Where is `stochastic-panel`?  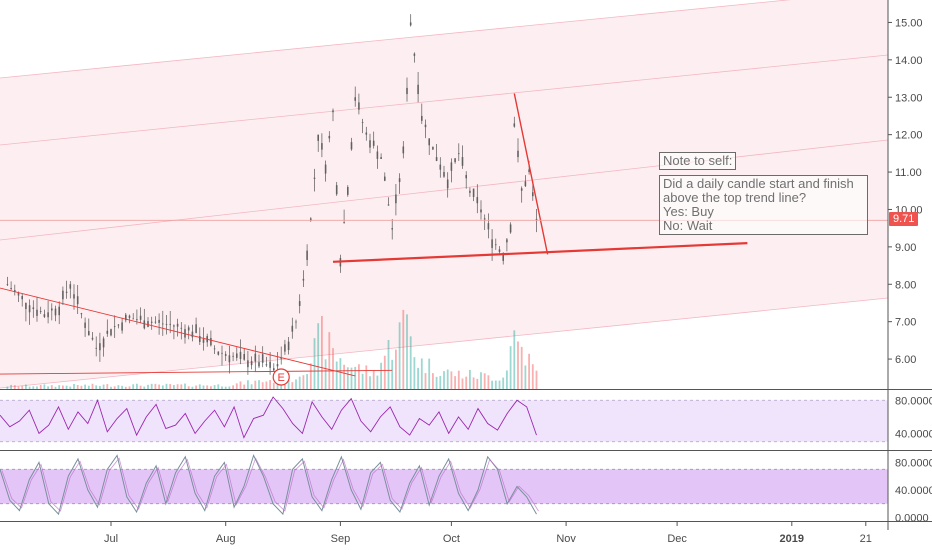
stochastic-panel is located at coordinates (444, 485).